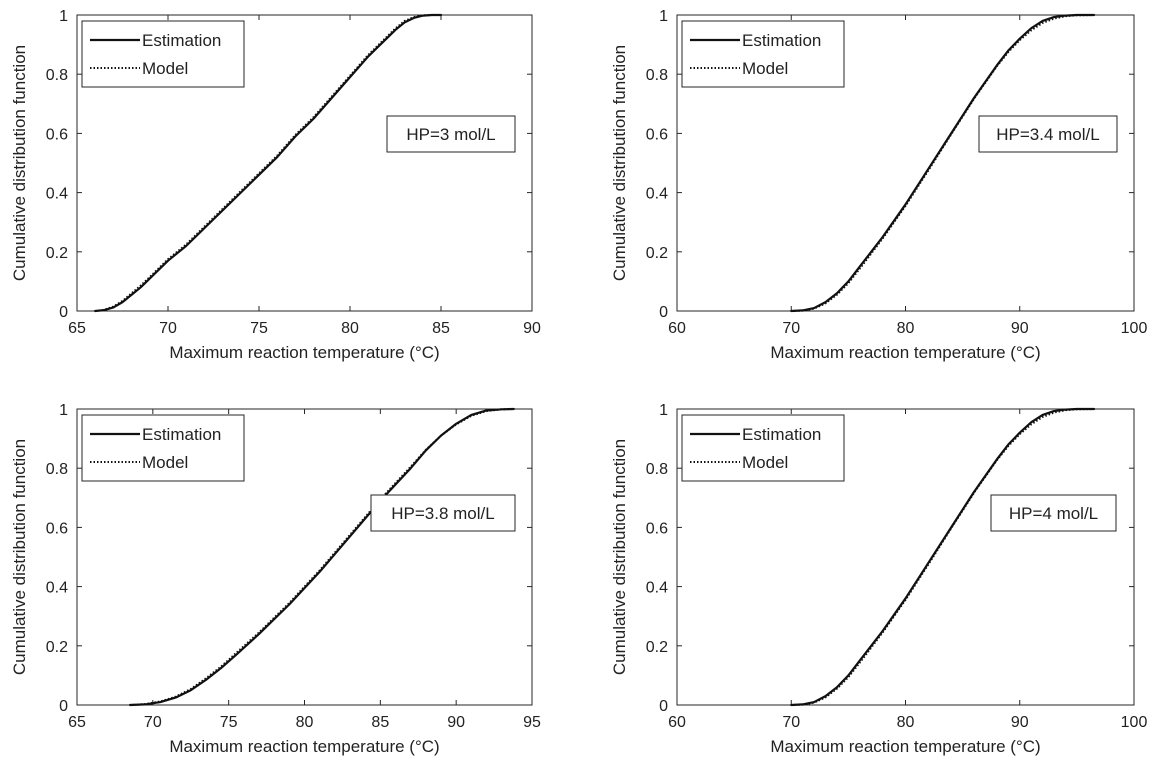 The image size is (1158, 769). I want to click on annotation-text: HP=3 mol/L, so click(450, 134).